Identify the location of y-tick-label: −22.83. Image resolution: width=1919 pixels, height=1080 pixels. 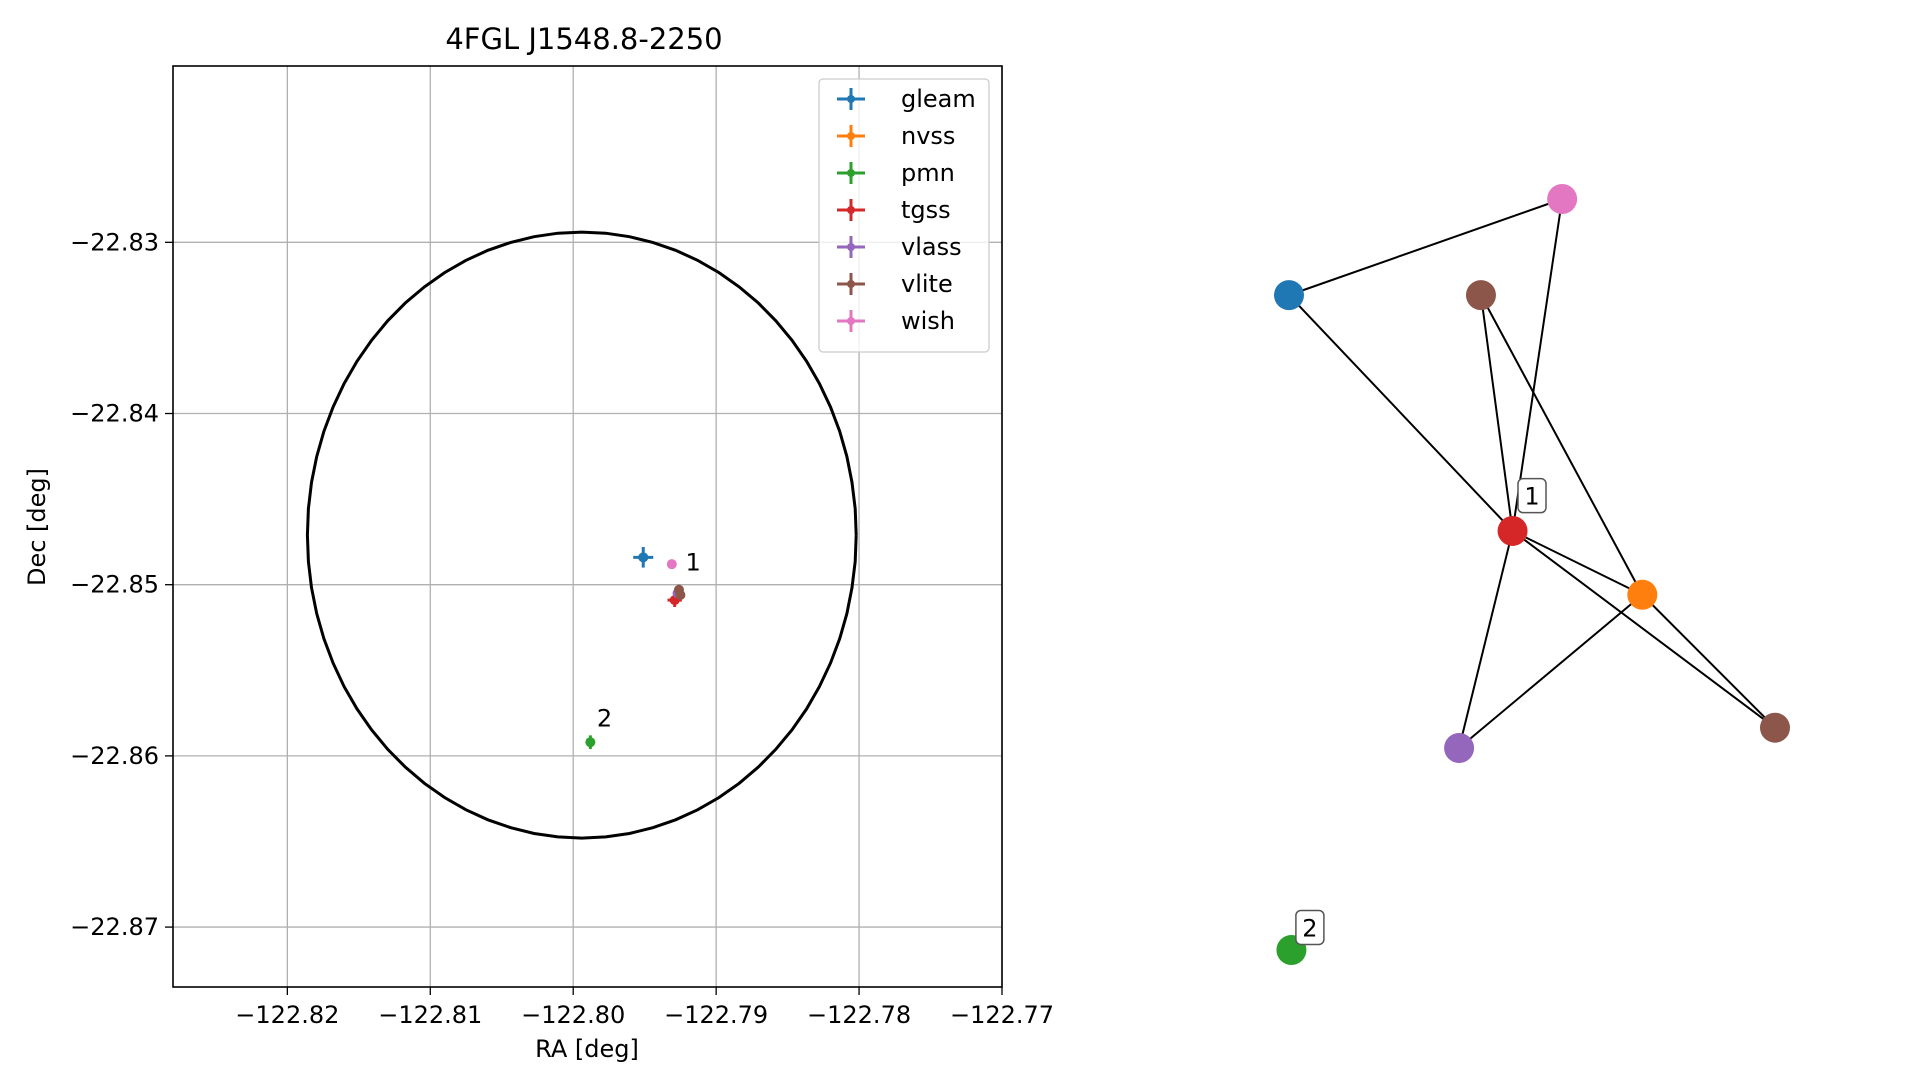
(114, 242).